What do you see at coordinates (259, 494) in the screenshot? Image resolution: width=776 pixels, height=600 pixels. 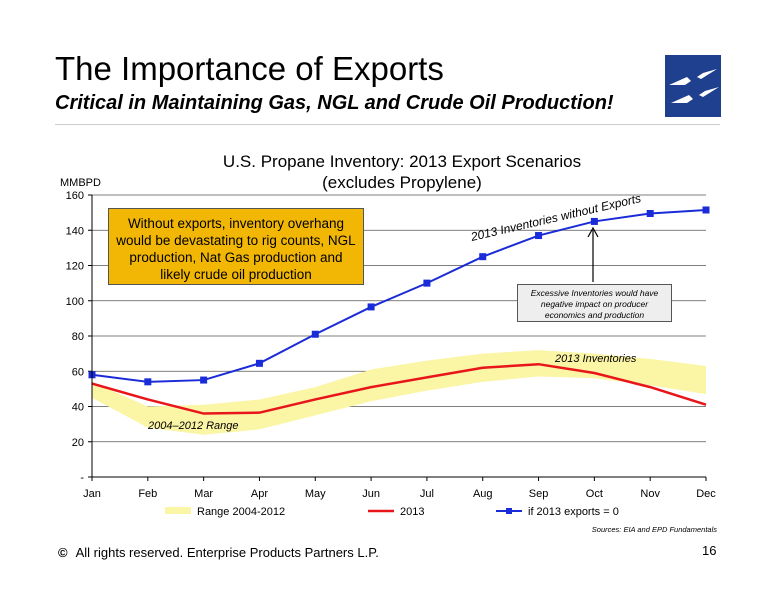 I see `x-tick-label: Apr` at bounding box center [259, 494].